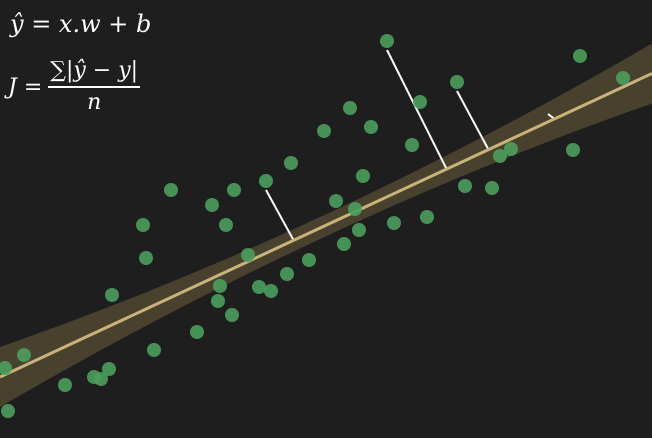 Image resolution: width=652 pixels, height=438 pixels. I want to click on cost-equation: J = ∑|ŷ − y| n, so click(74, 87).